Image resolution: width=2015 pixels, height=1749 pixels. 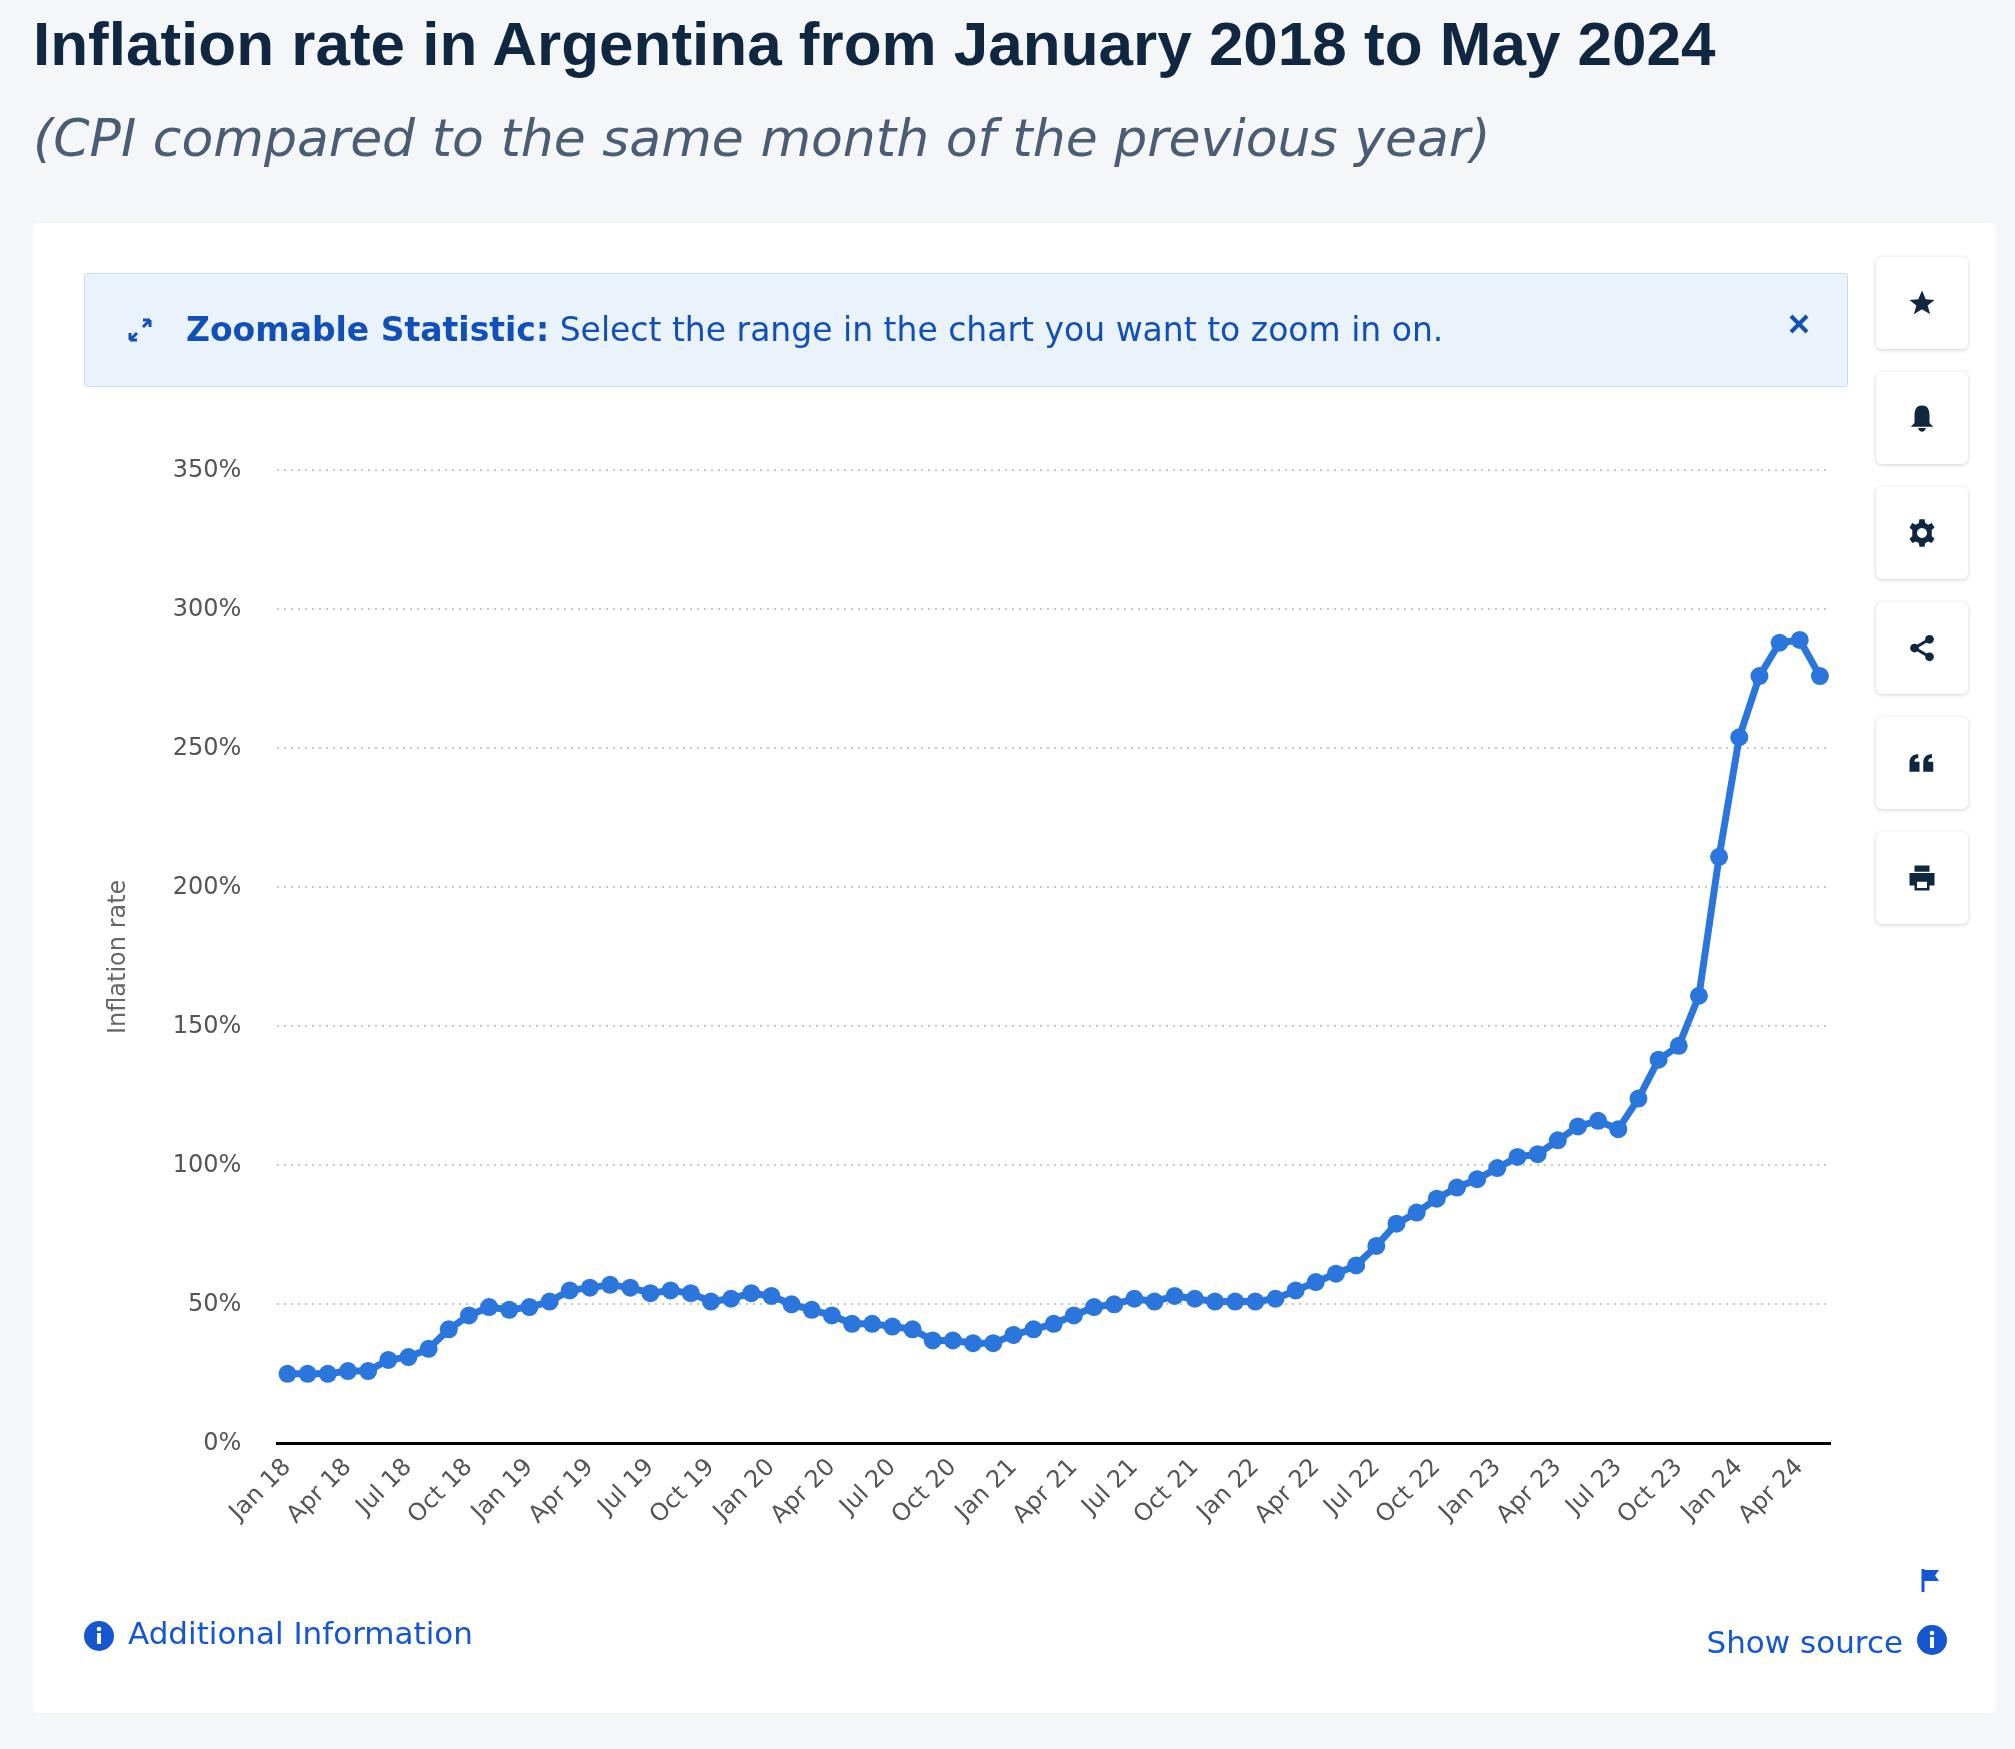 I want to click on text: Show source, so click(x=1804, y=1642).